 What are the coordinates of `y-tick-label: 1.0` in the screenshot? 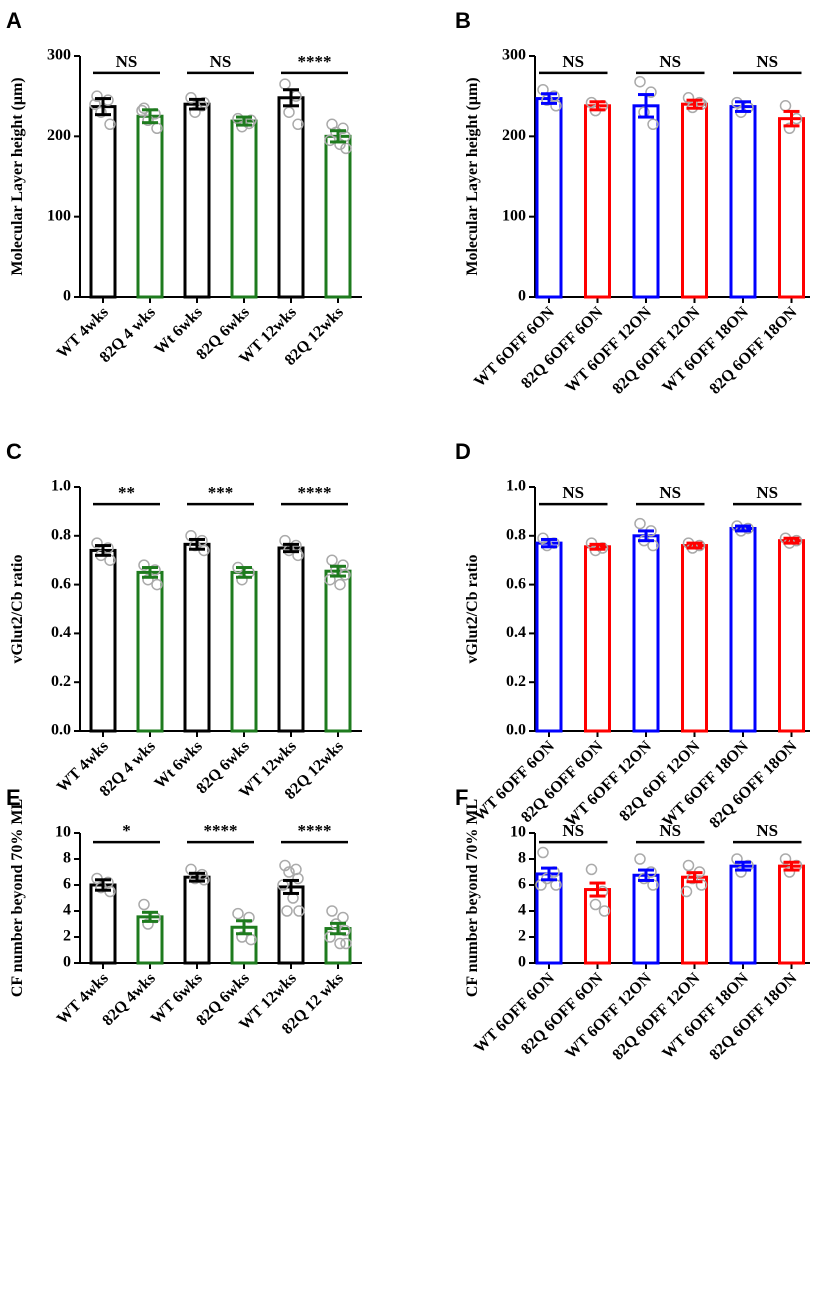 It's located at (516, 486).